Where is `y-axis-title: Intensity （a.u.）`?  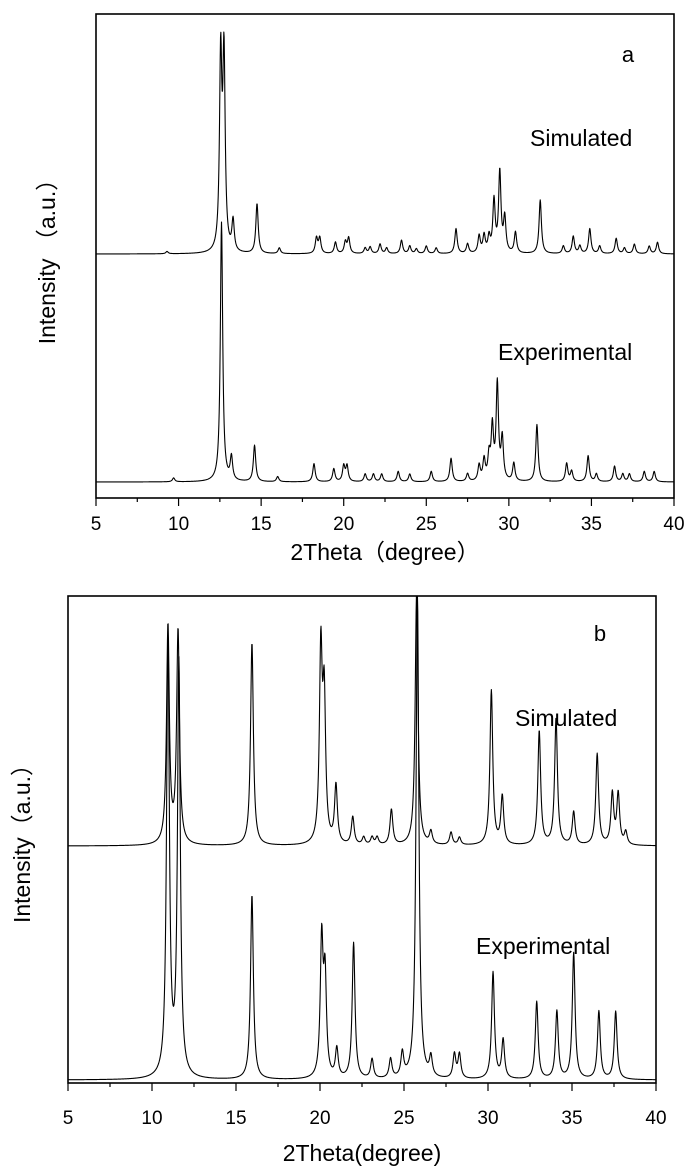
y-axis-title: Intensity （a.u.） is located at coordinates (47, 256).